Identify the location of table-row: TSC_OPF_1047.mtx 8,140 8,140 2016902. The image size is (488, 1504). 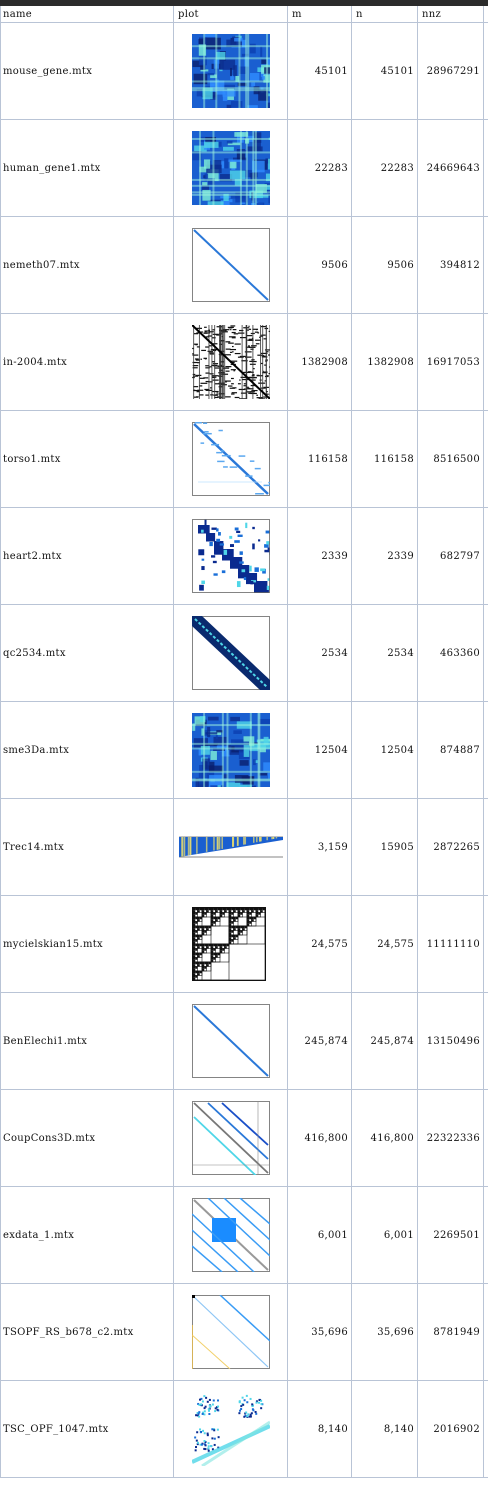
(244, 1429).